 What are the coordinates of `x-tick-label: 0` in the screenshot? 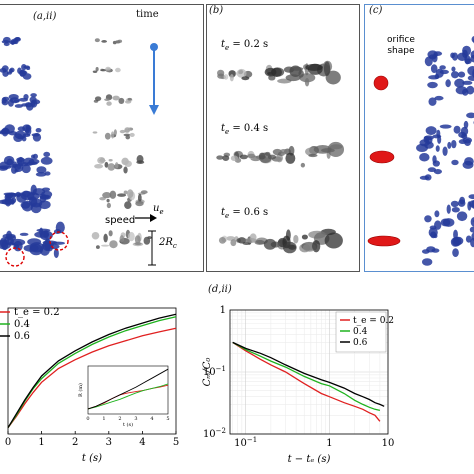 It's located at (8, 442).